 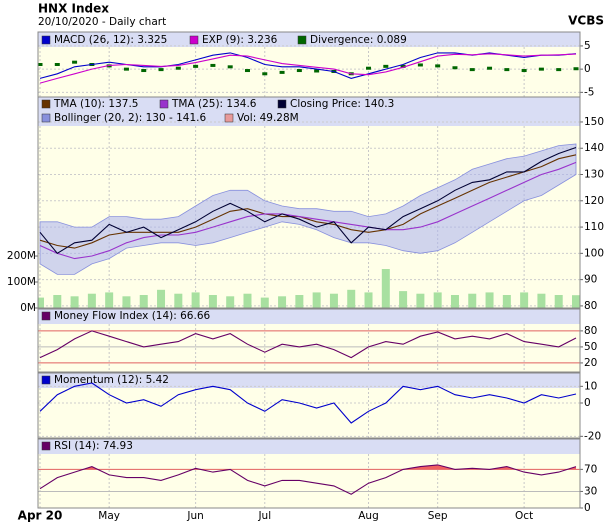 I want to click on legend-label: Closing Price: 140.3, so click(x=342, y=104).